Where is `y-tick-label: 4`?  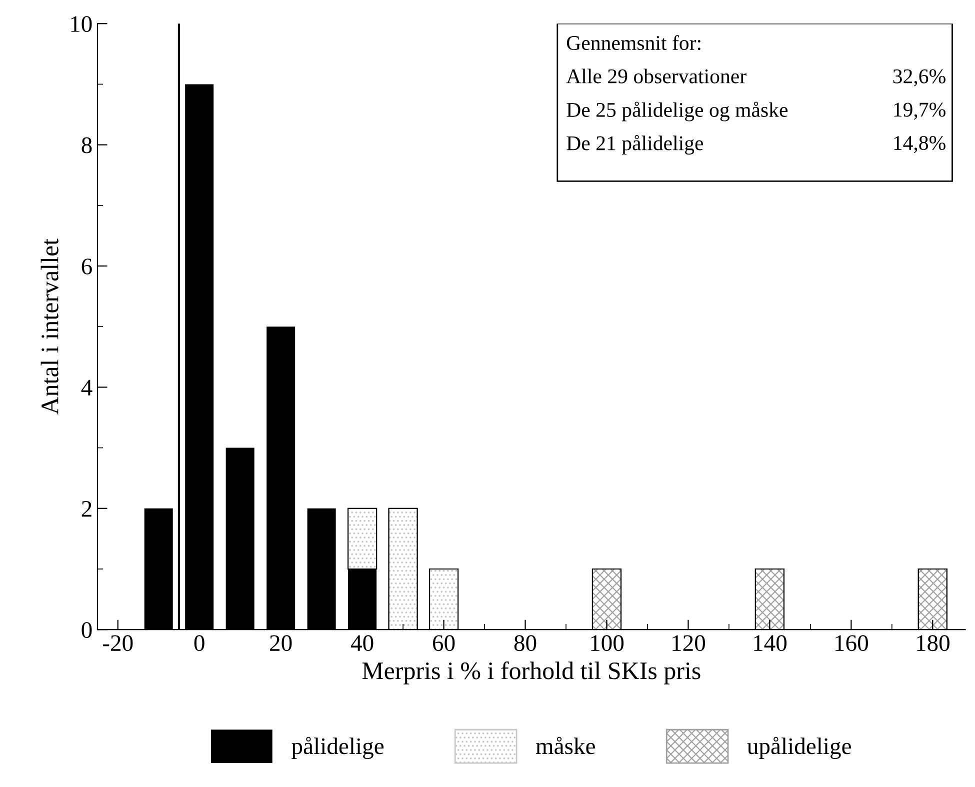
y-tick-label: 4 is located at coordinates (86, 388).